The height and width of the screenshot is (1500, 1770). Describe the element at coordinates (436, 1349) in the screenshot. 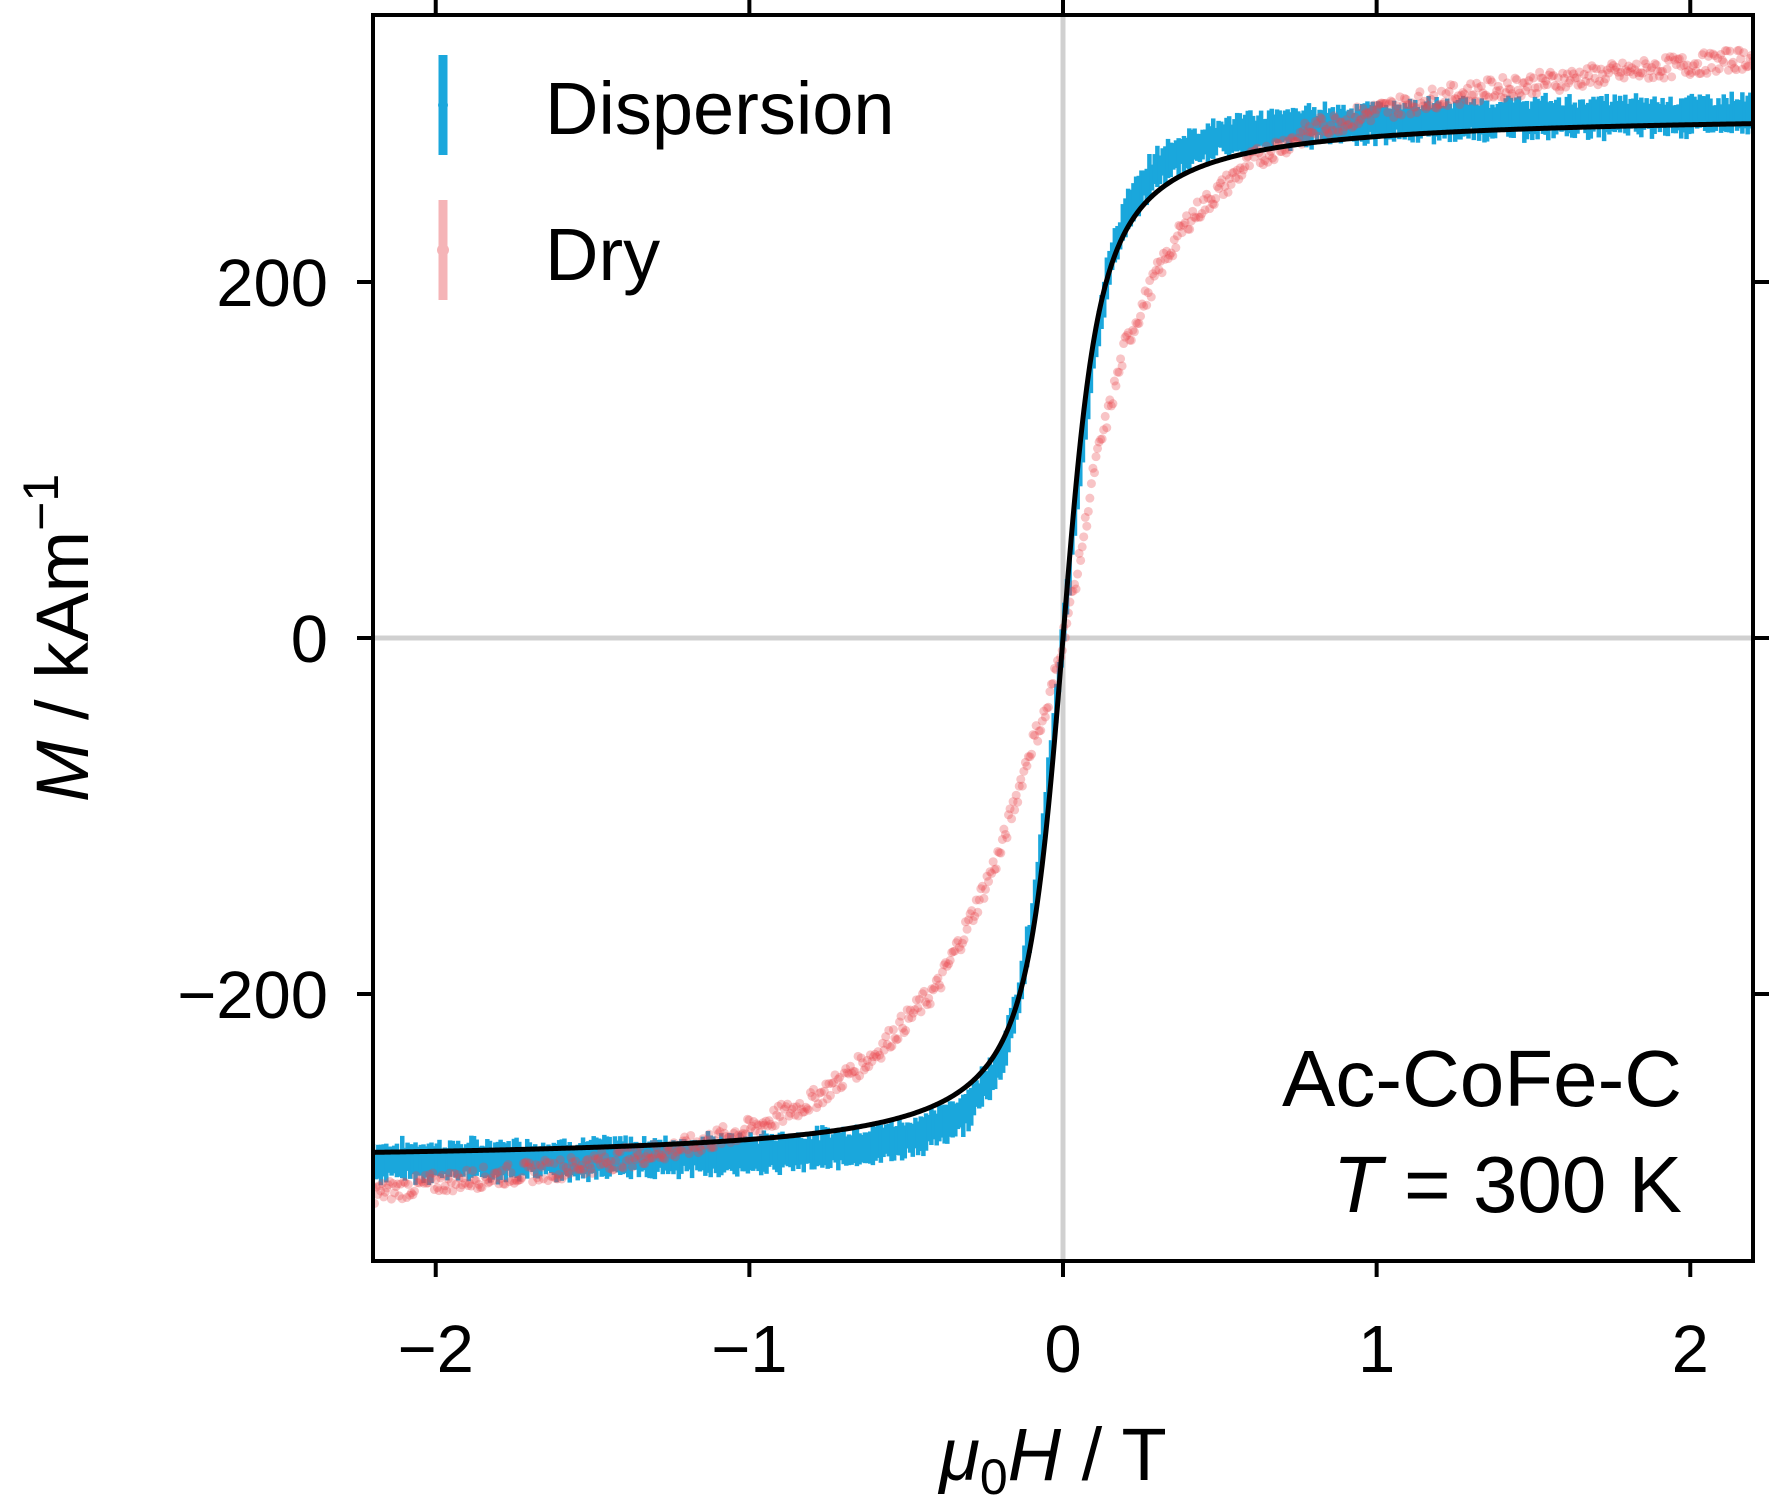

I see `x-tick-label: −2` at that location.